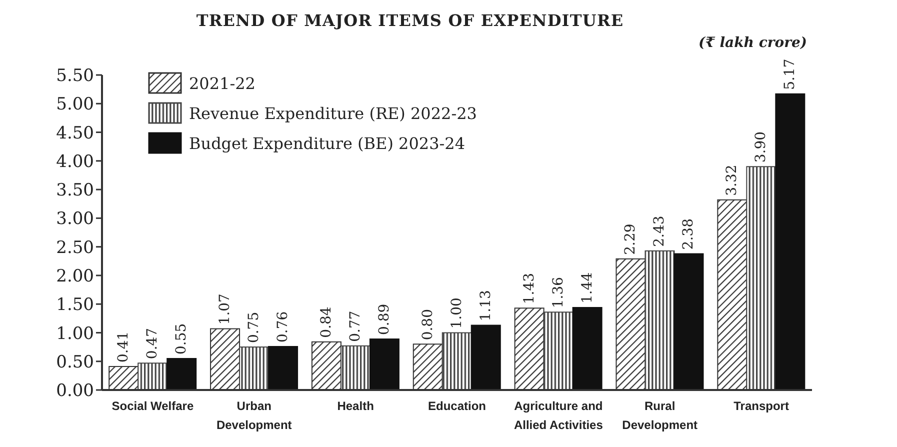 The image size is (897, 447). What do you see at coordinates (410, 20) in the screenshot?
I see `chart-title: TREND OF MAJOR ITEMS OF EXPENDITURE` at bounding box center [410, 20].